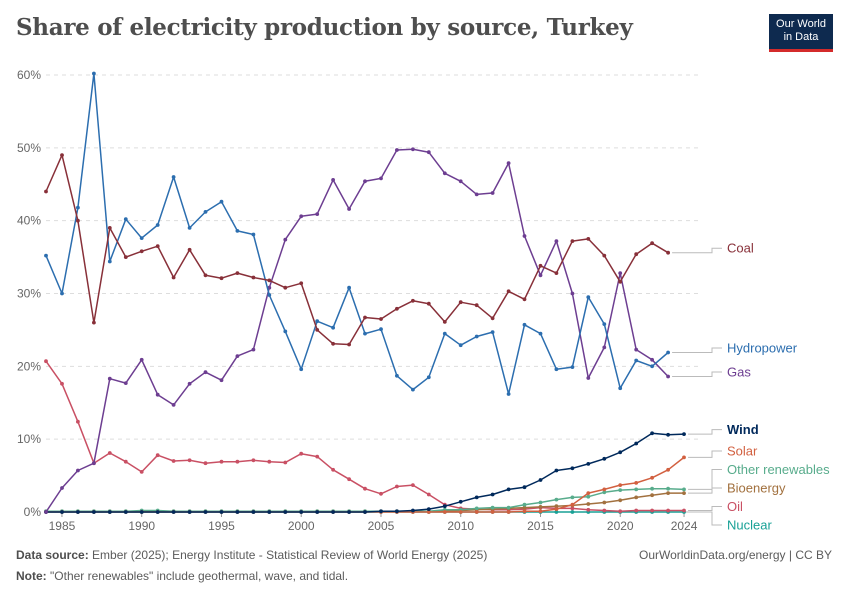 The width and height of the screenshot is (850, 600). Describe the element at coordinates (756, 488) in the screenshot. I see `series-label-bioenergy: Bioenergy` at that location.